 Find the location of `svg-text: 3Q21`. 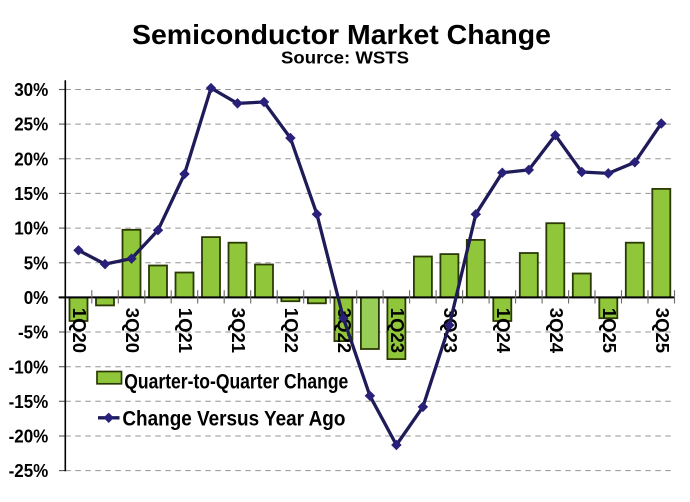

svg-text: 3Q21 is located at coordinates (238, 330).